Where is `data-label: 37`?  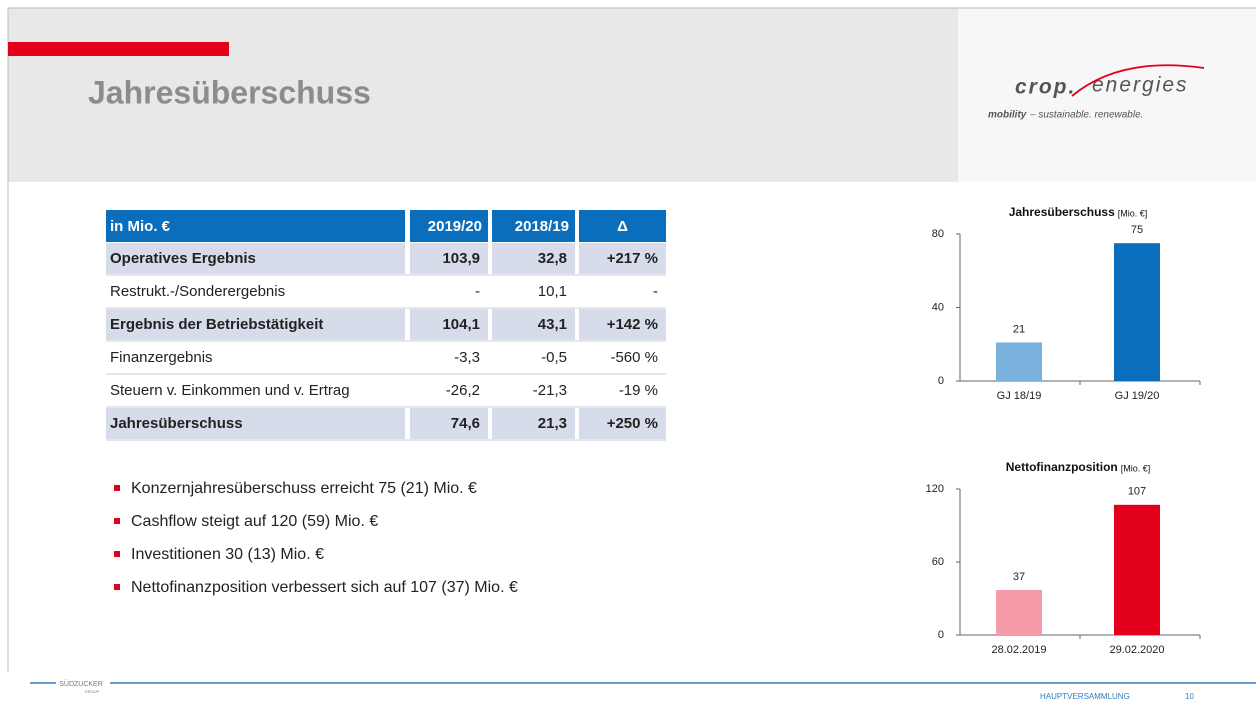
data-label: 37 is located at coordinates (1019, 577).